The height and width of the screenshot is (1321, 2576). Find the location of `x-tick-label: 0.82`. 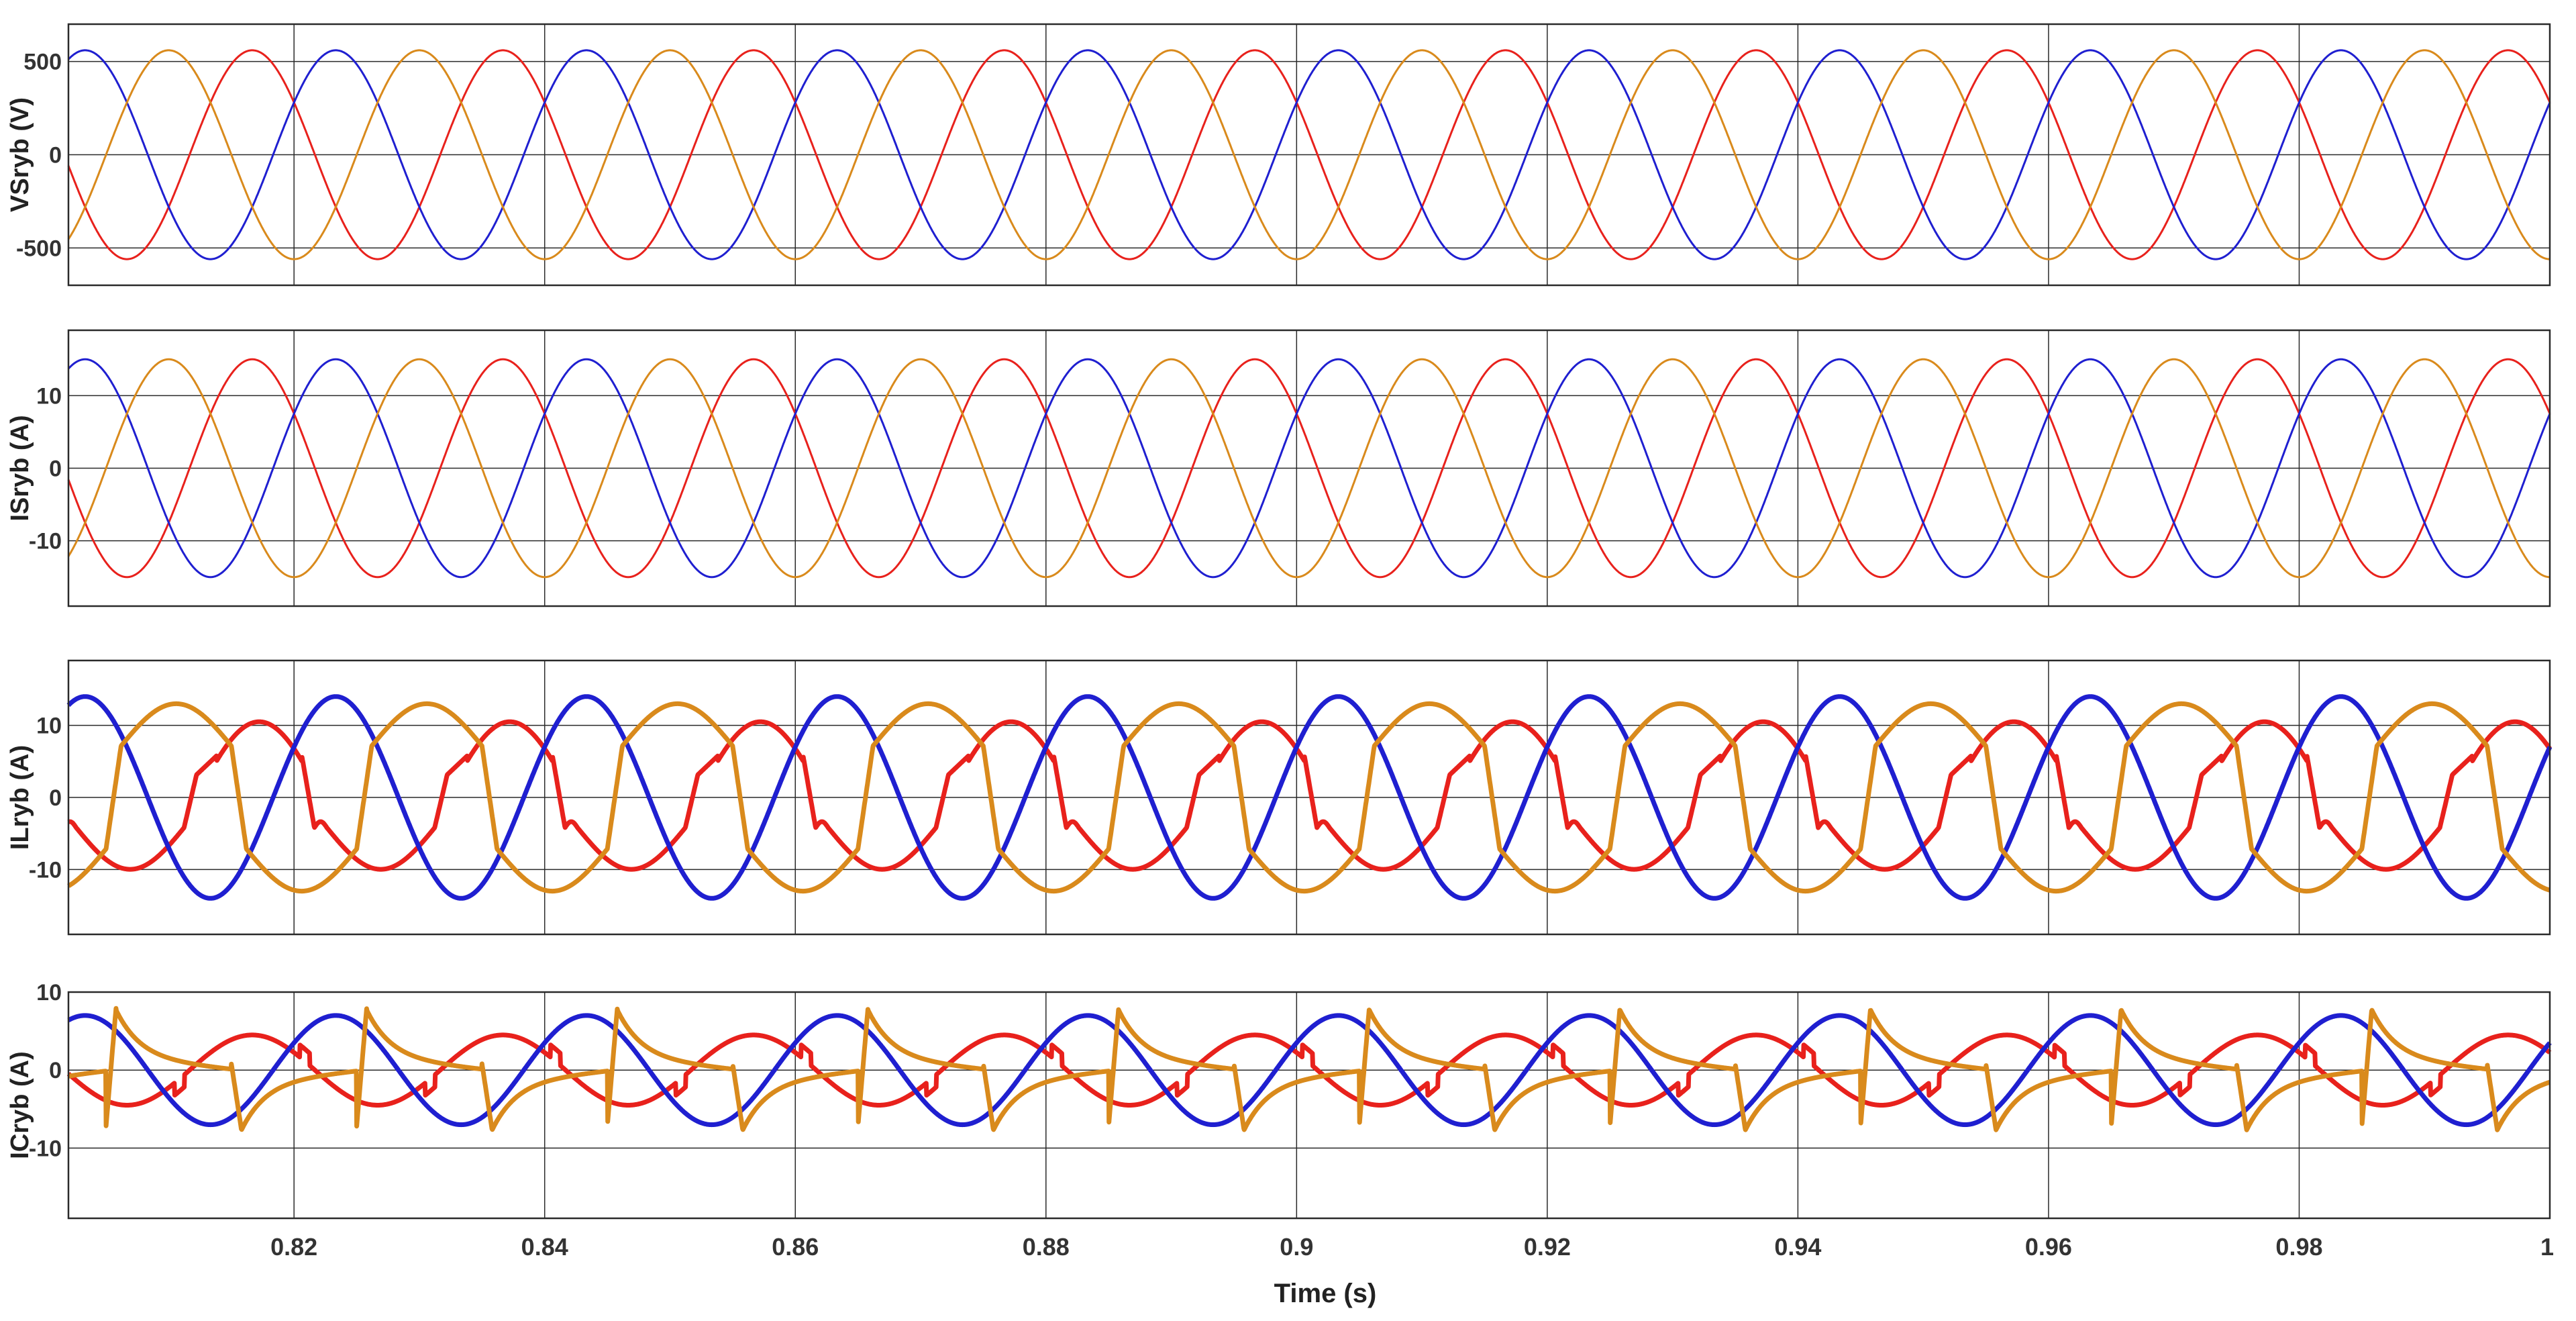

x-tick-label: 0.82 is located at coordinates (293, 1247).